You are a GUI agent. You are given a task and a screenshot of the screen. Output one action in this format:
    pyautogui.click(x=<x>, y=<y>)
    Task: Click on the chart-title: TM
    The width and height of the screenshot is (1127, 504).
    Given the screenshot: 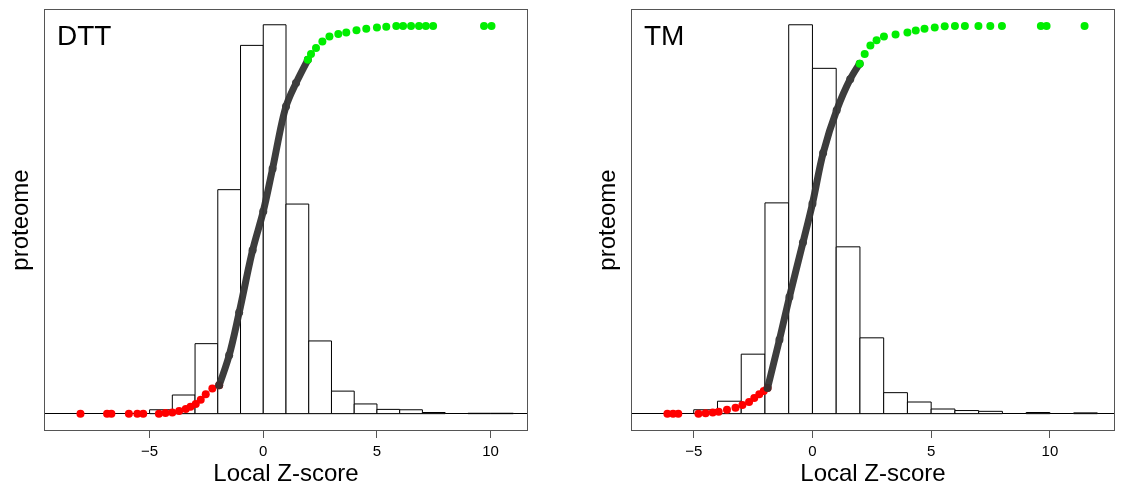 What is the action you would take?
    pyautogui.click(x=664, y=35)
    